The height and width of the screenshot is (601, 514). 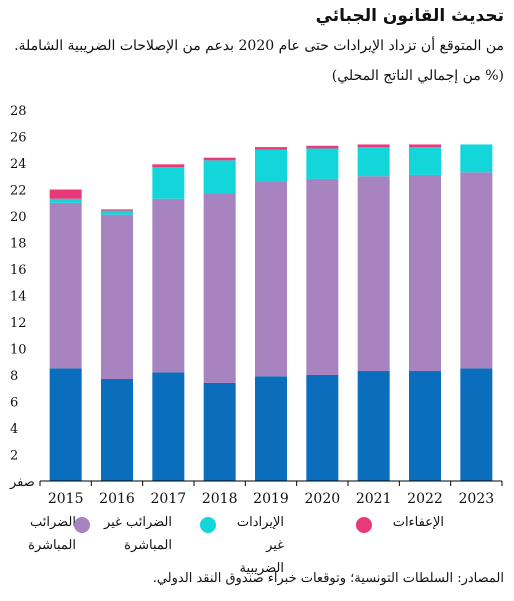 I want to click on y-tick-label: 10, so click(x=18, y=350).